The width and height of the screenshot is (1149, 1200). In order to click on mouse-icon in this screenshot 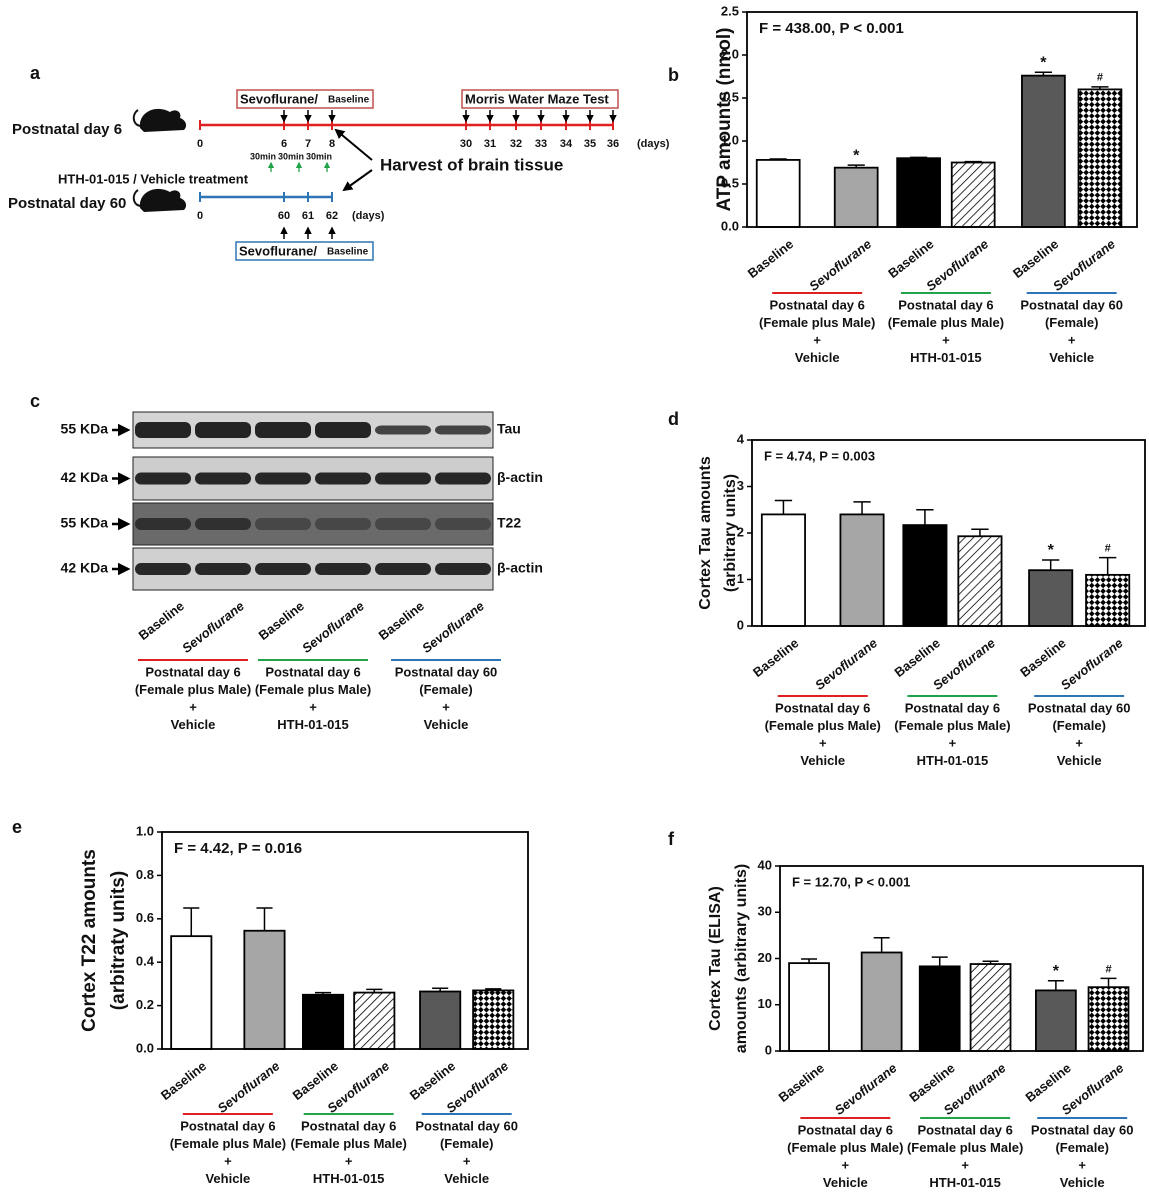, I will do `click(159, 200)`.